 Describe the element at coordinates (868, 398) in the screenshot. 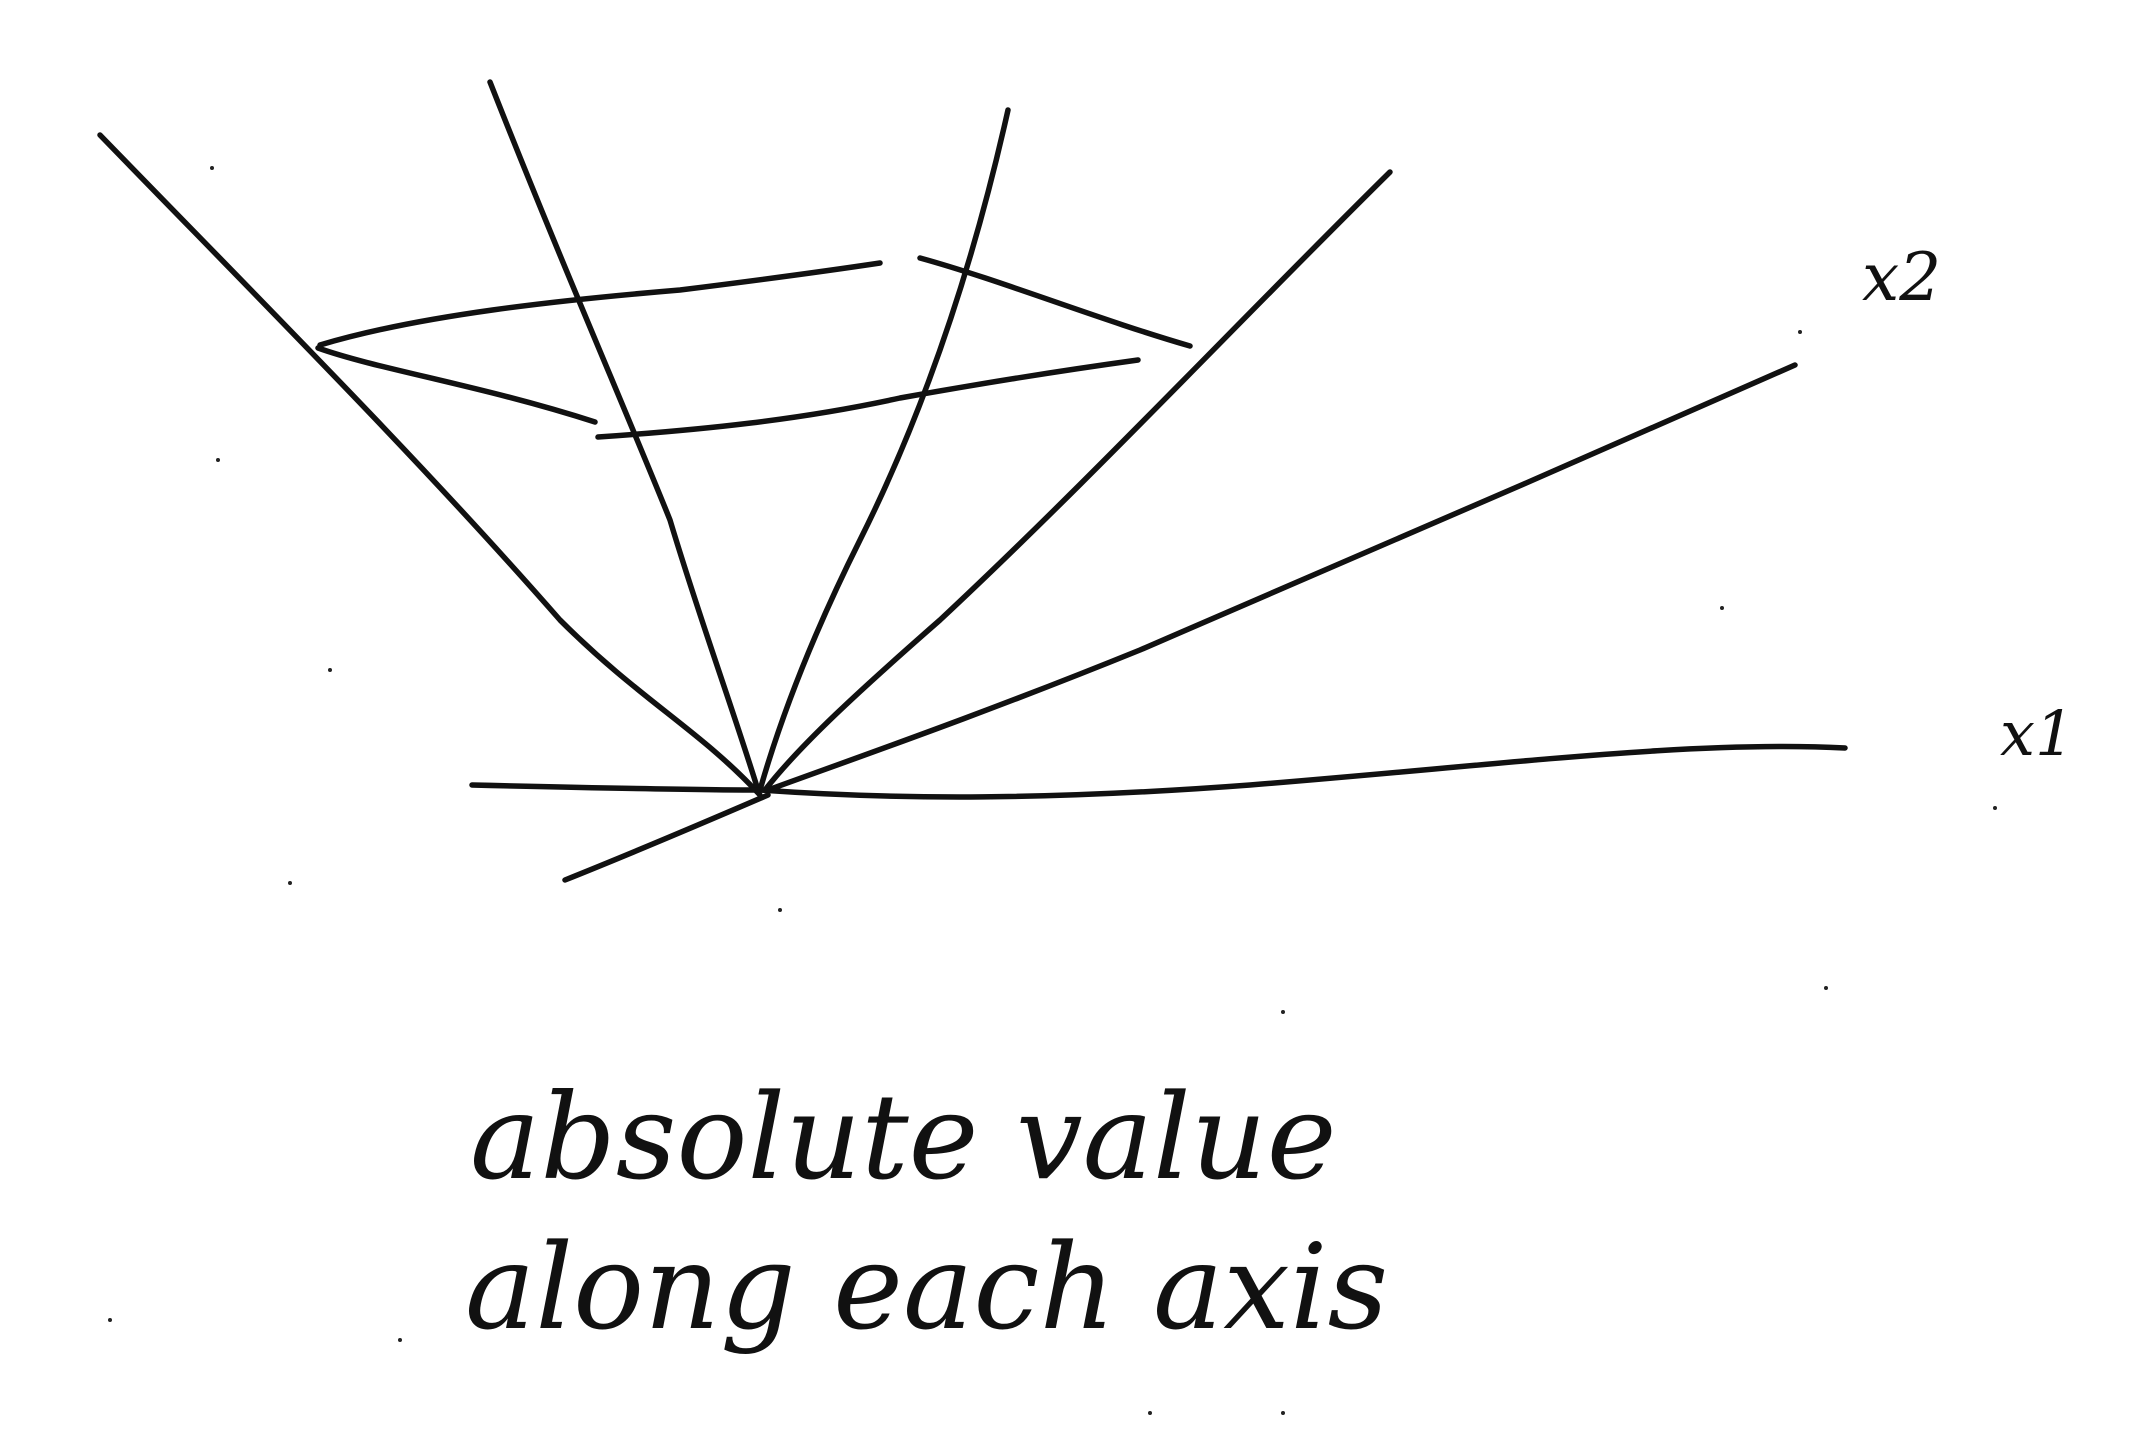

I see `contour-bottom-edge` at that location.